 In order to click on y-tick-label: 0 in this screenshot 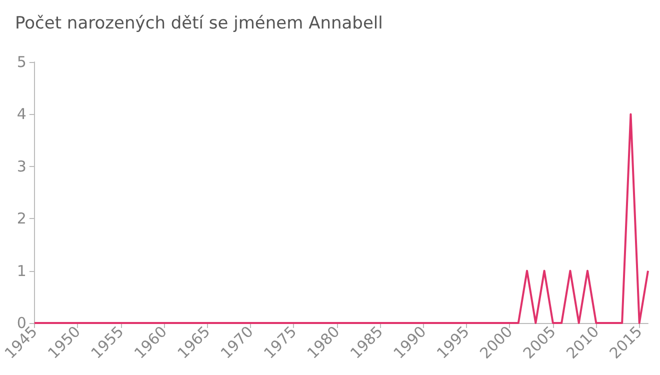, I will do `click(21, 323)`.